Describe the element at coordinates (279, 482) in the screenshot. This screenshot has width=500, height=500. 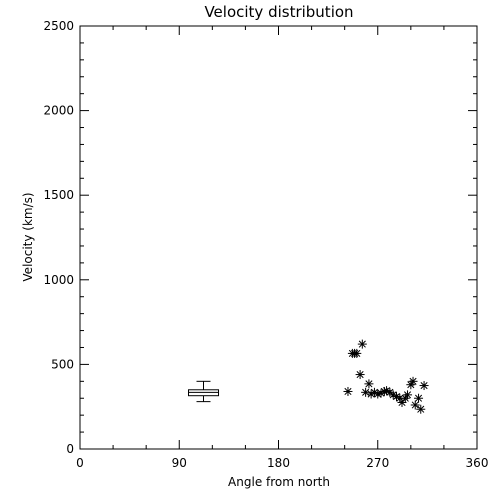
I see `x-axis-title: Angle from north` at that location.